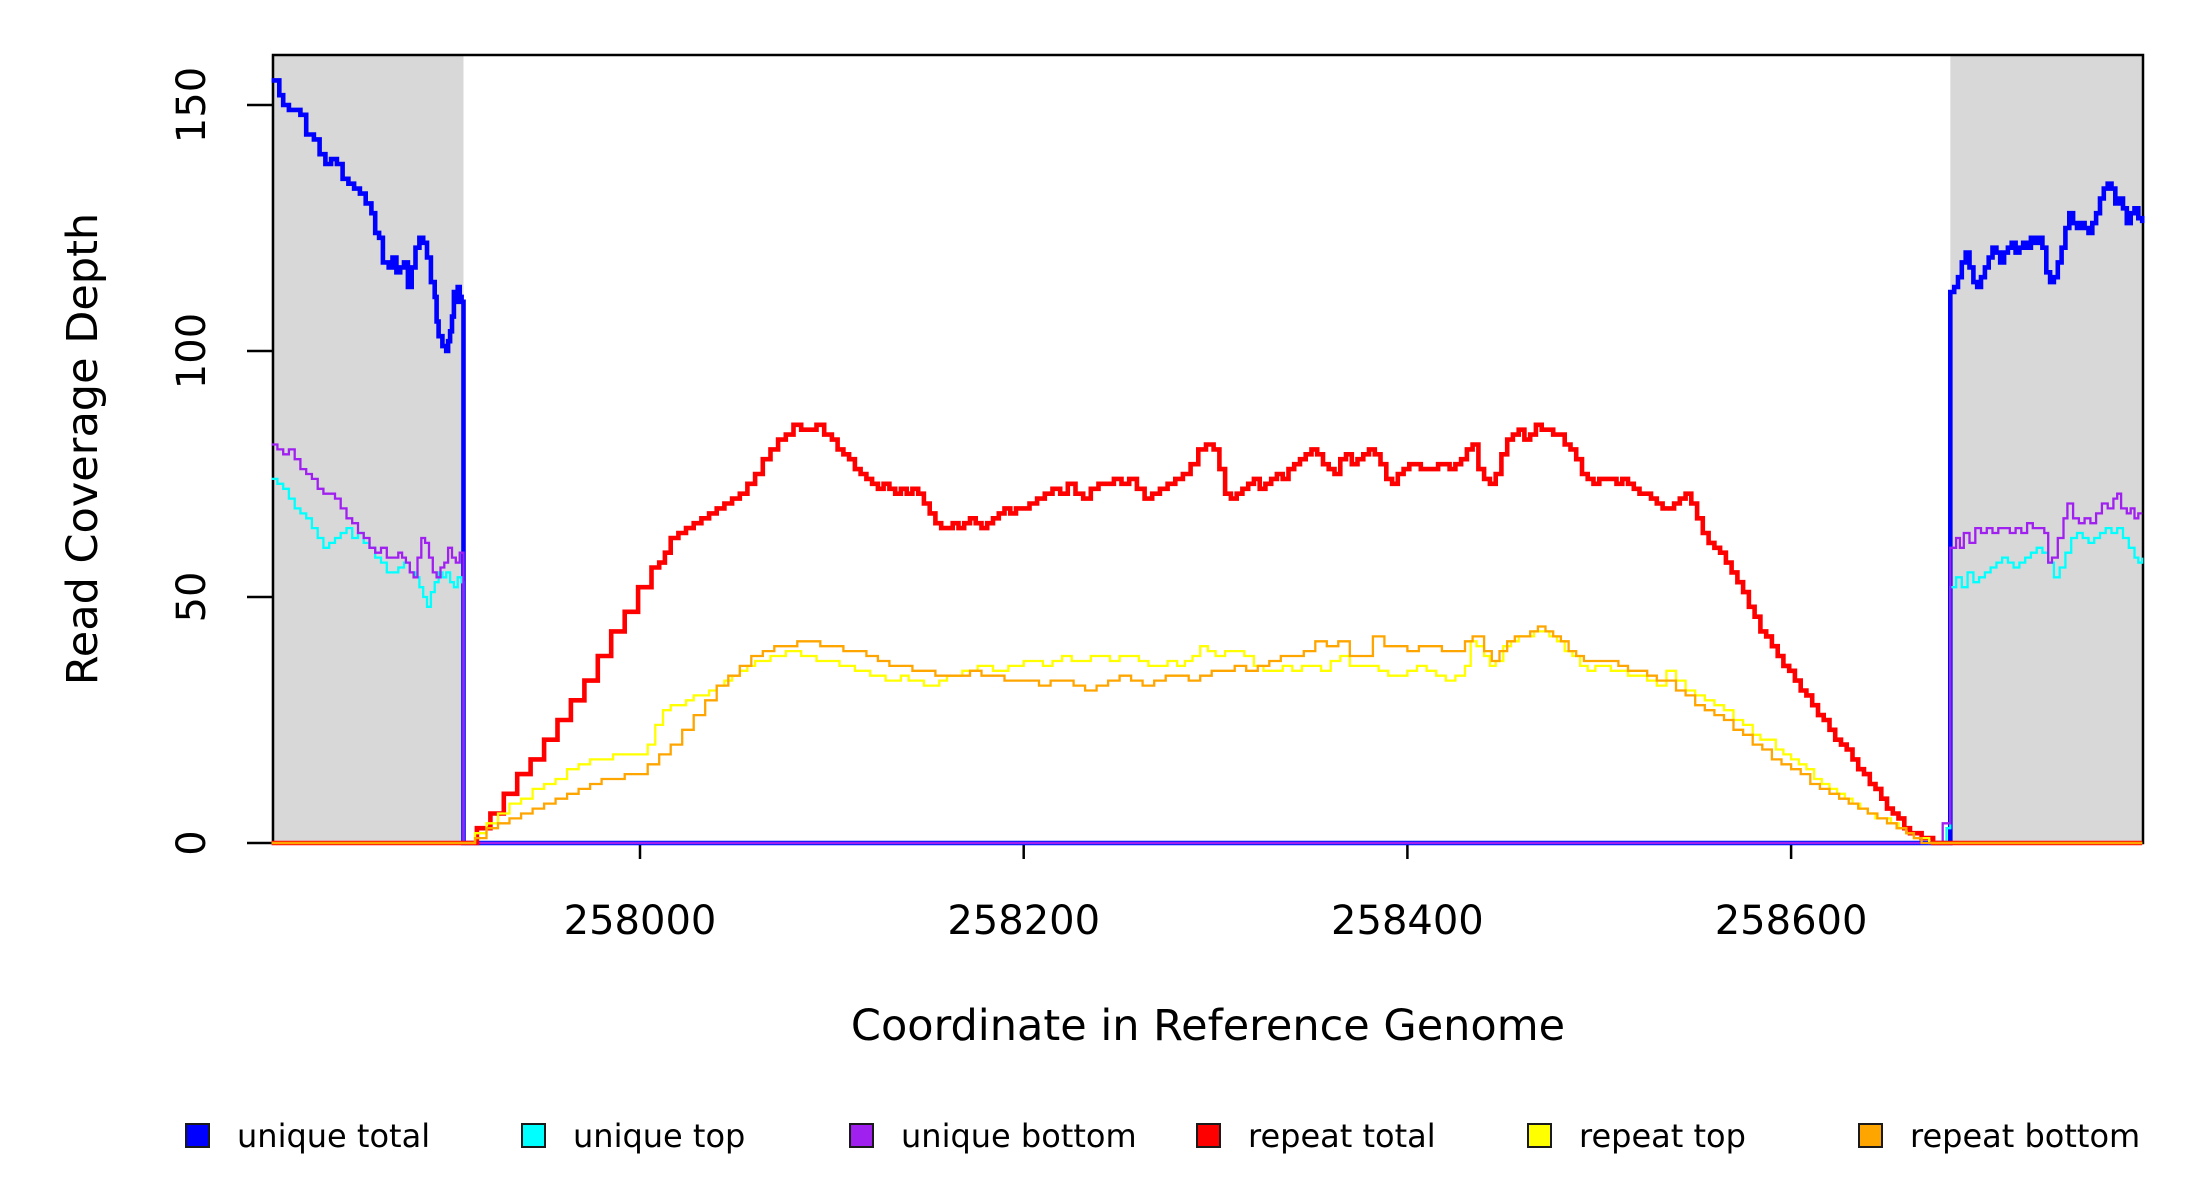  Describe the element at coordinates (192, 842) in the screenshot. I see `y-tick-label: 0` at that location.